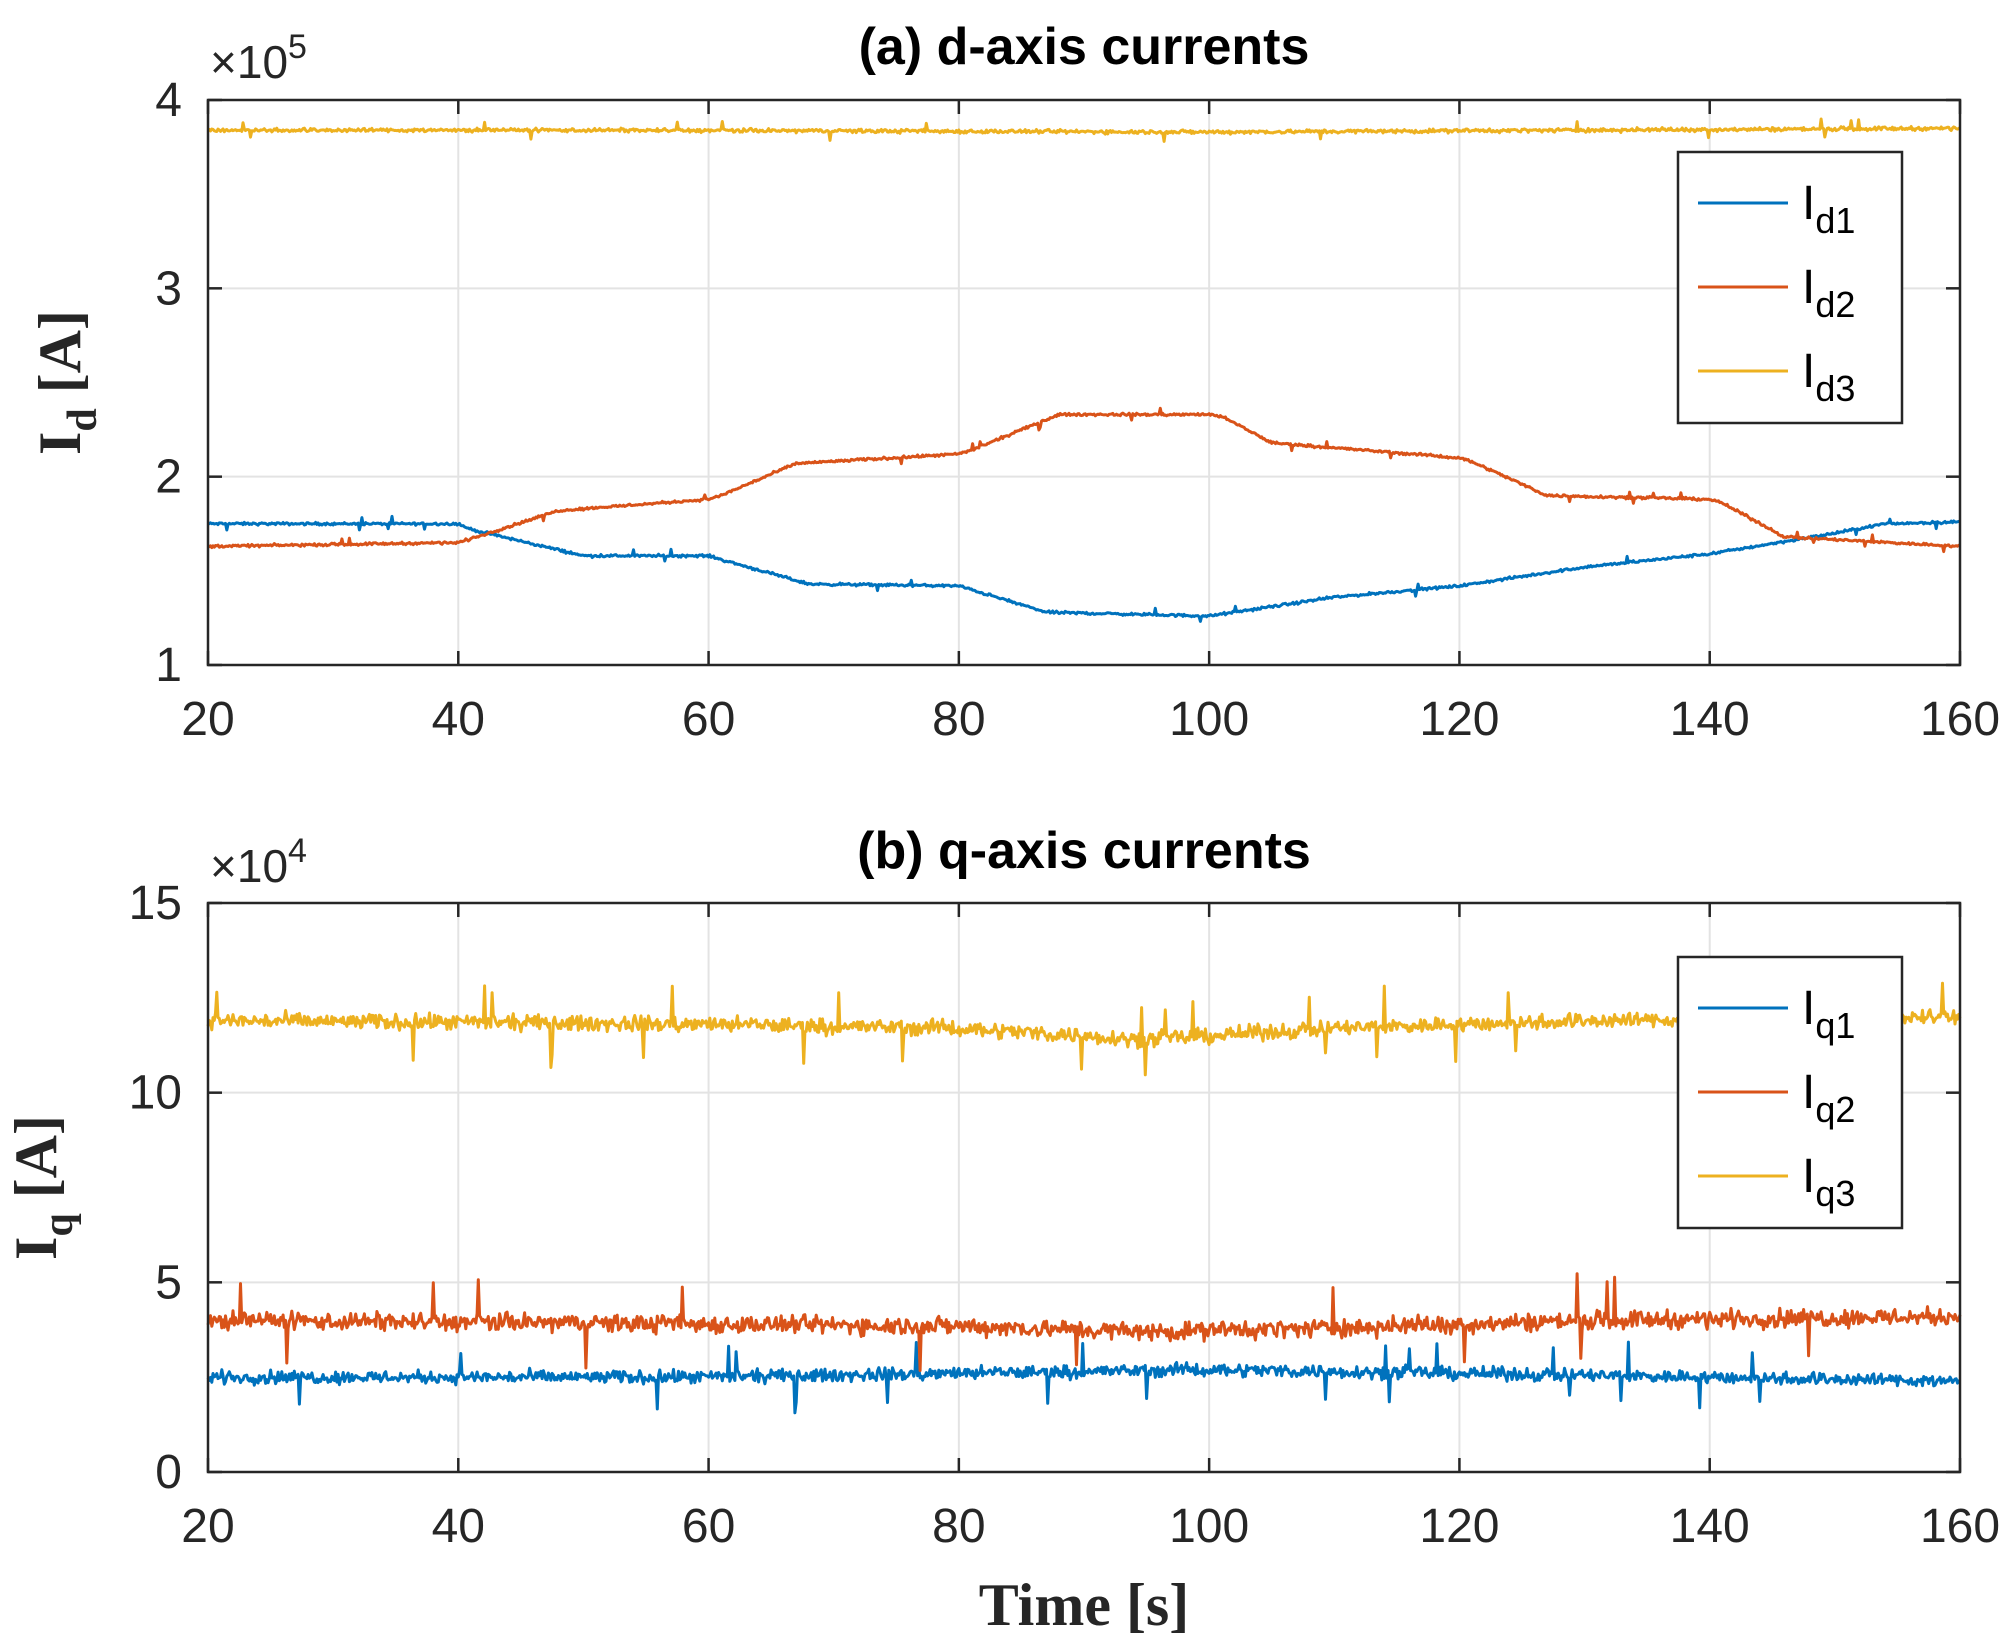 The height and width of the screenshot is (1646, 2006). I want to click on legend-label-subscript: q2, so click(1835, 1109).